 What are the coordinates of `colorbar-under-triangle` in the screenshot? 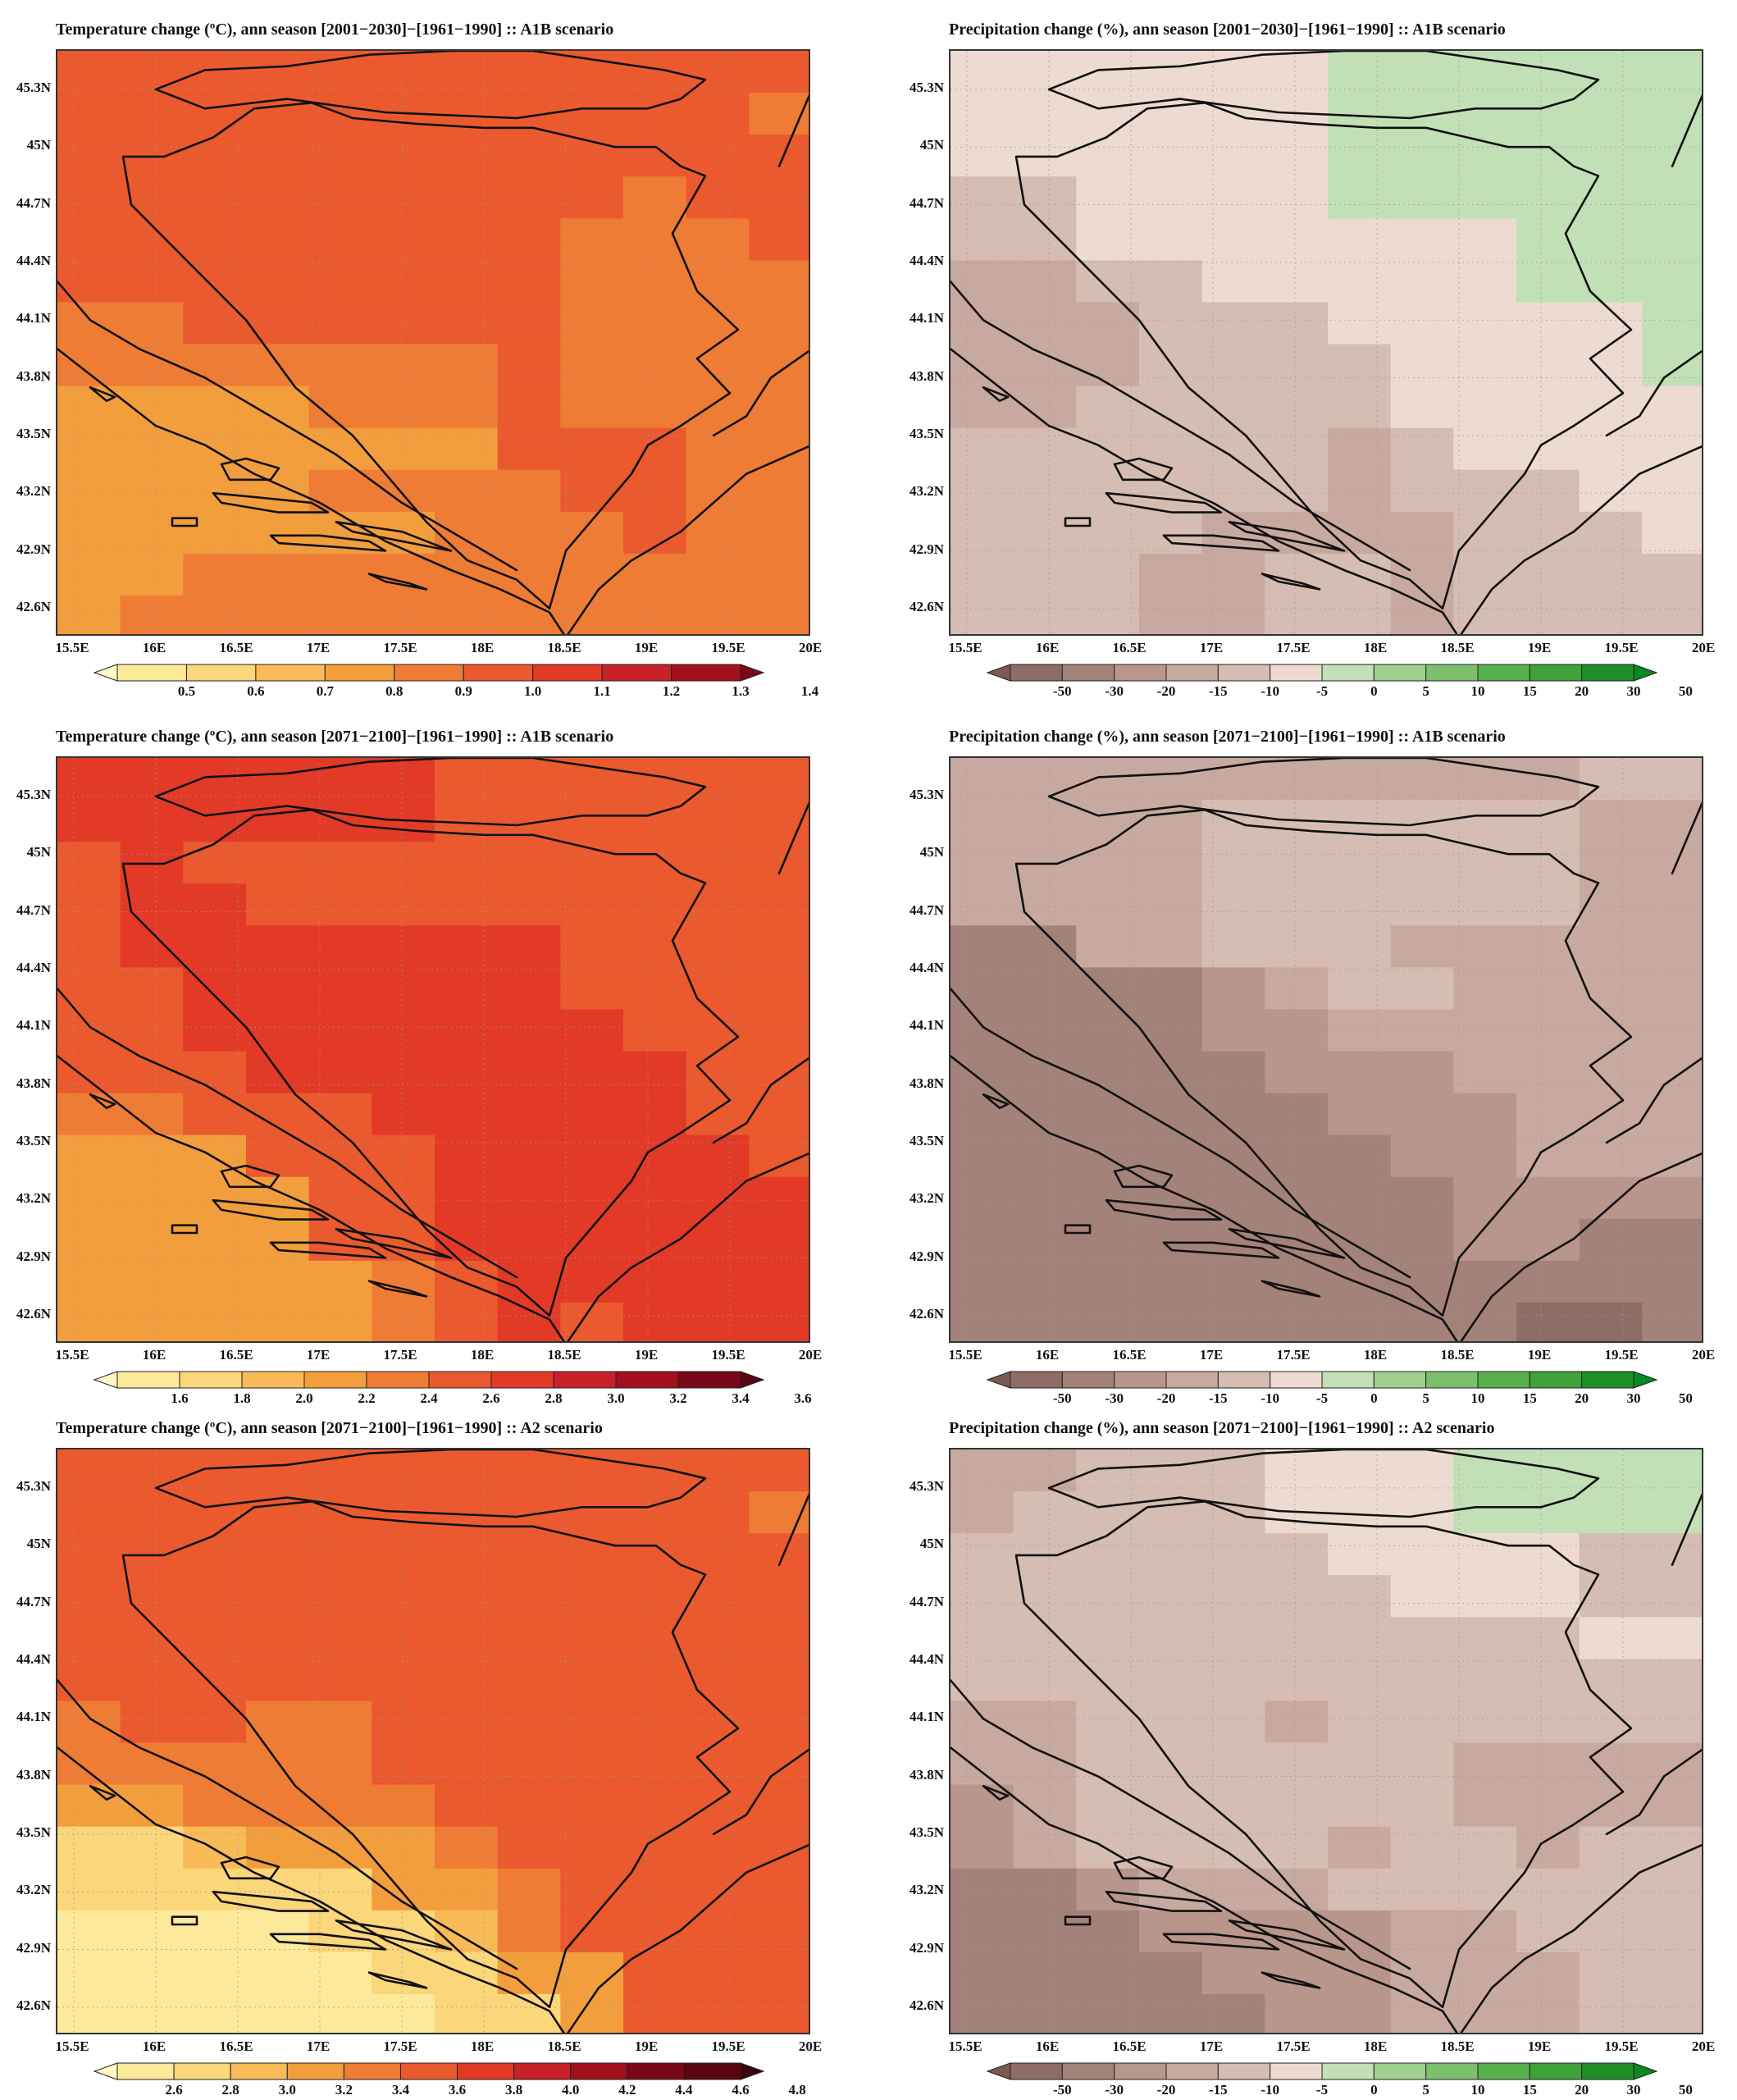 It's located at (998, 1380).